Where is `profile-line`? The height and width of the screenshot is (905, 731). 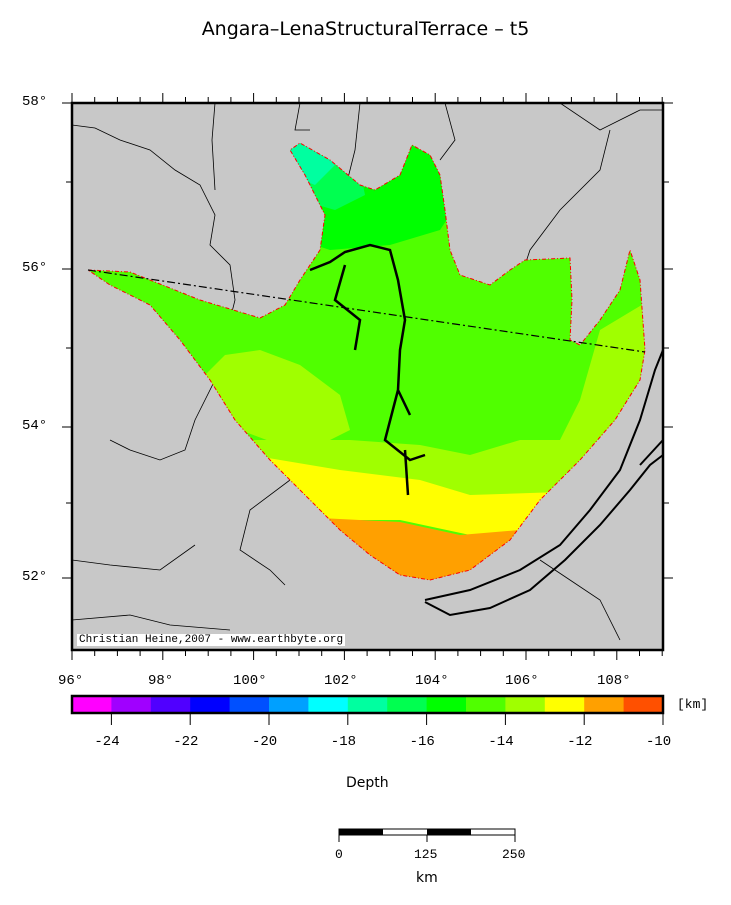
profile-line is located at coordinates (366, 311).